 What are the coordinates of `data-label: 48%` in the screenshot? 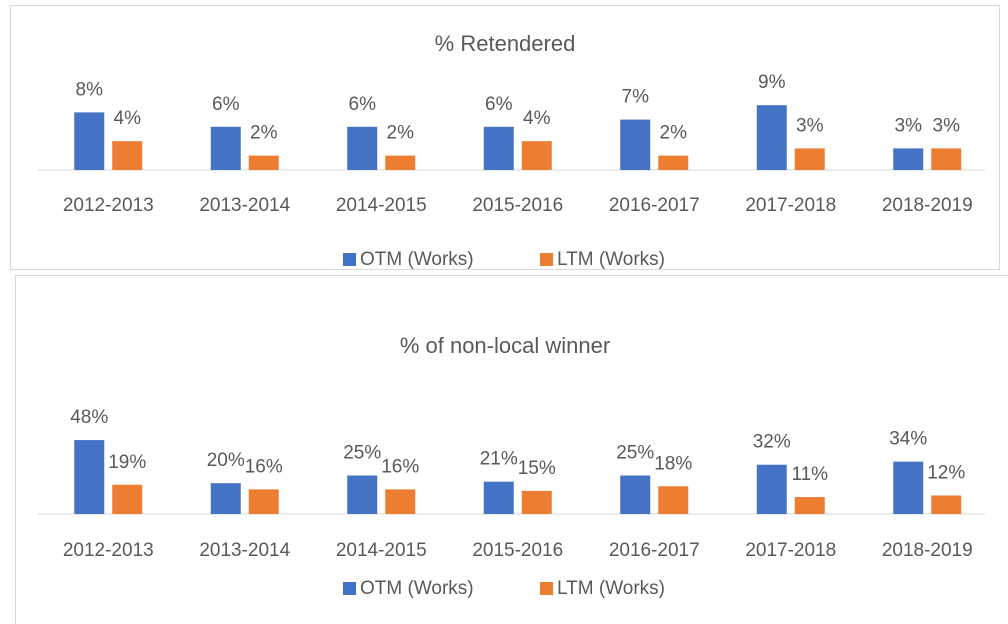 It's located at (89, 417).